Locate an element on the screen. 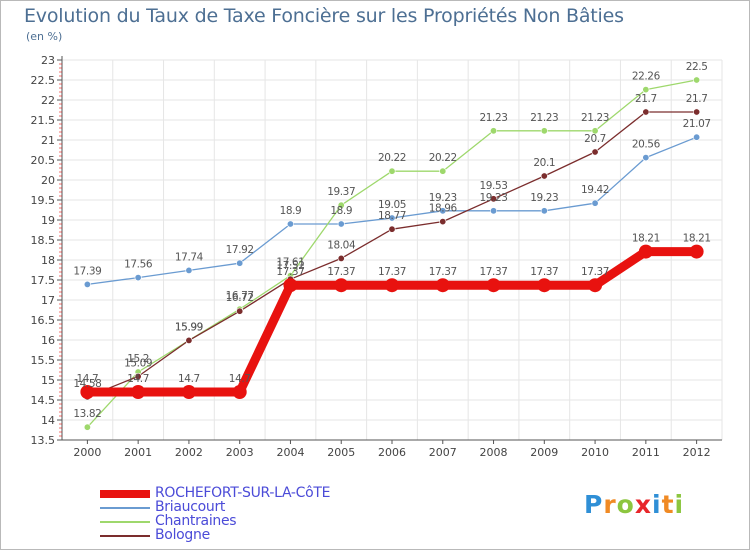 The height and width of the screenshot is (550, 750). proxiti-logo: Proxiti is located at coordinates (634, 504).